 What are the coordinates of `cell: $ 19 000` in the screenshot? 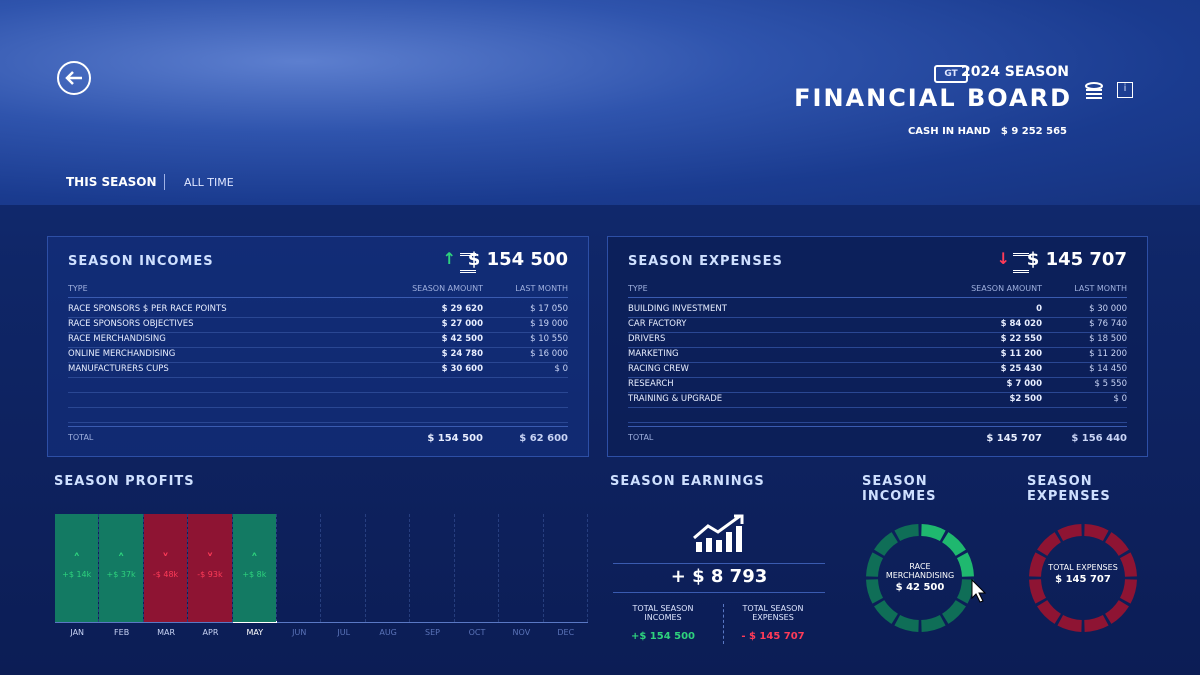 It's located at (549, 324).